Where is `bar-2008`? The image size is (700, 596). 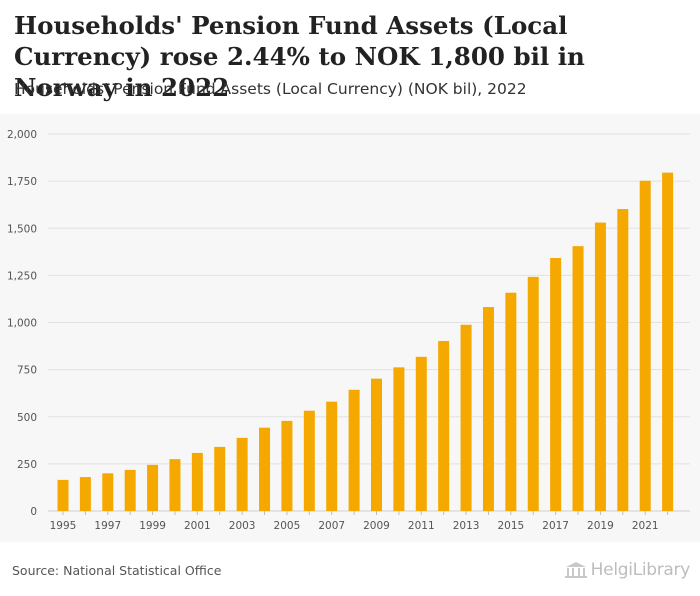 bar-2008 is located at coordinates (354, 450).